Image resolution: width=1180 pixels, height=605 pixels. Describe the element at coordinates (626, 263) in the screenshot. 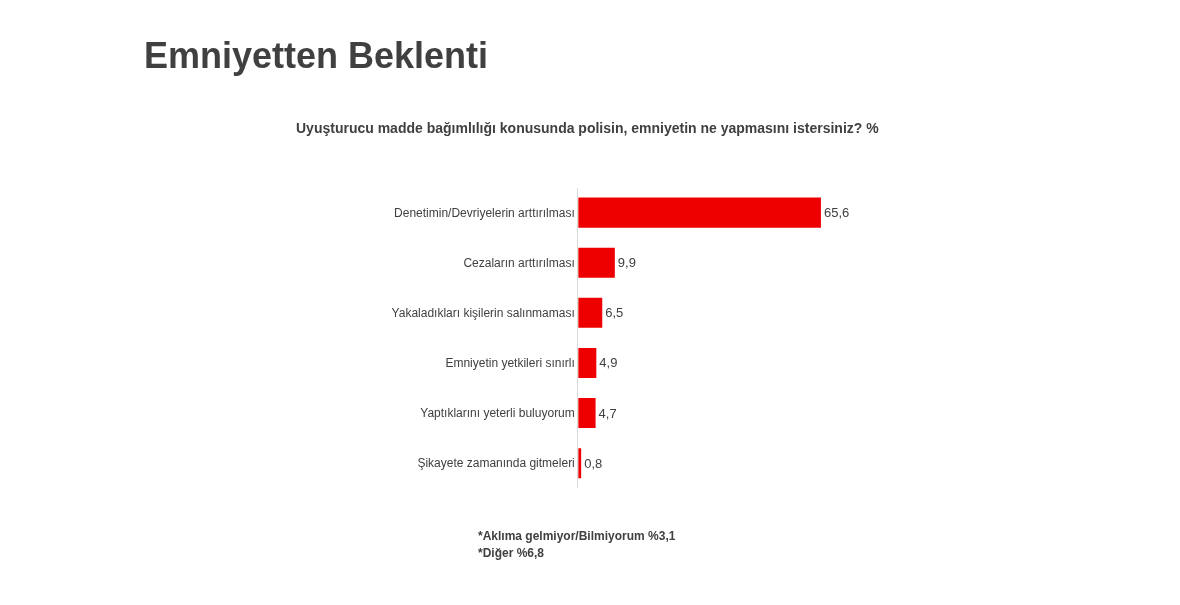

I see `data-label: 9,9` at that location.